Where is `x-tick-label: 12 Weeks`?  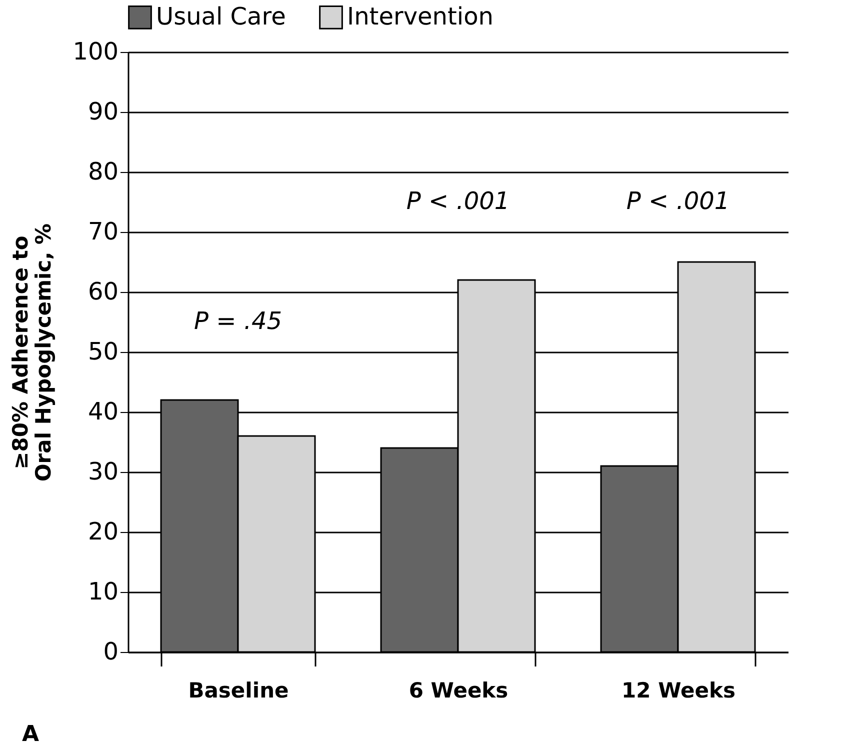 x-tick-label: 12 Weeks is located at coordinates (679, 690).